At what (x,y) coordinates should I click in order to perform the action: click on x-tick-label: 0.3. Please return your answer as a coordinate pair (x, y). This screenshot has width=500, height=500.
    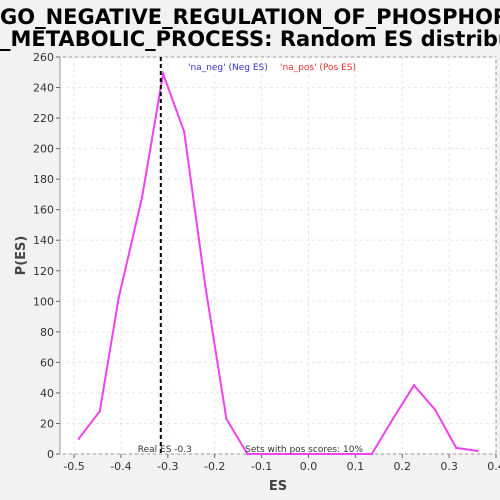
    Looking at the image, I should click on (449, 466).